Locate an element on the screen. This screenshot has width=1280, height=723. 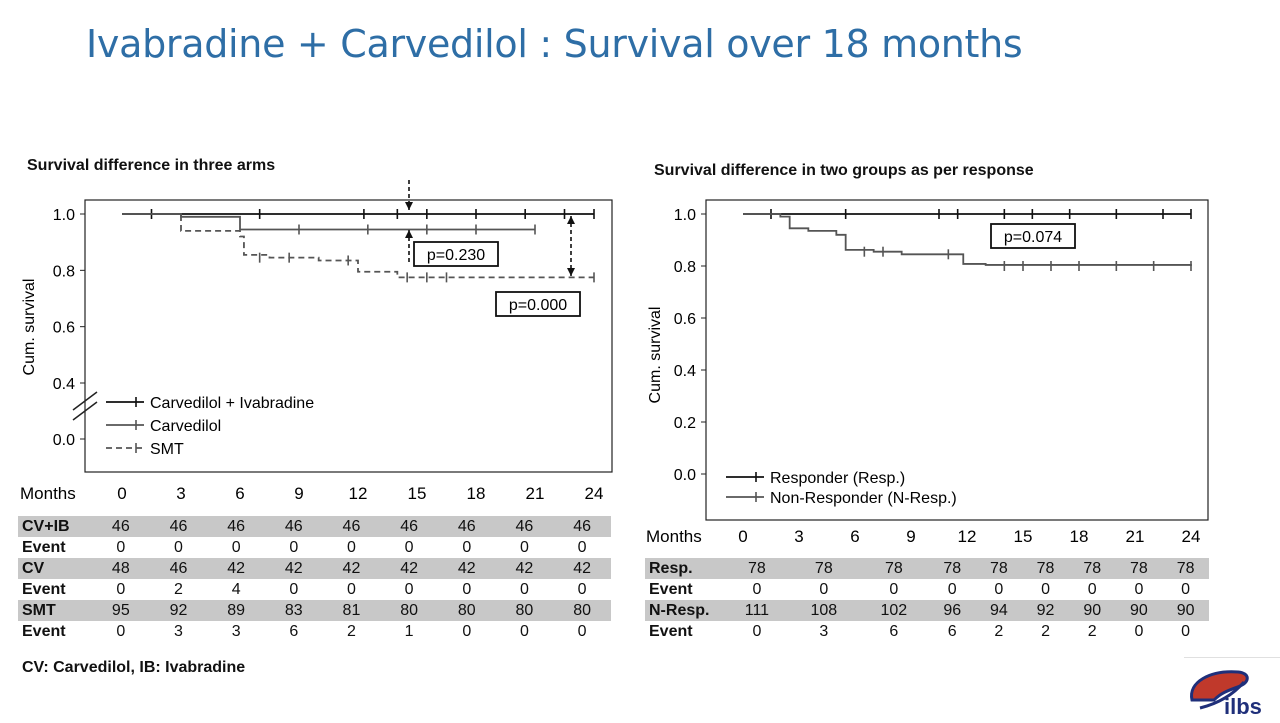
y-tick-label: 0.4 is located at coordinates (64, 384).